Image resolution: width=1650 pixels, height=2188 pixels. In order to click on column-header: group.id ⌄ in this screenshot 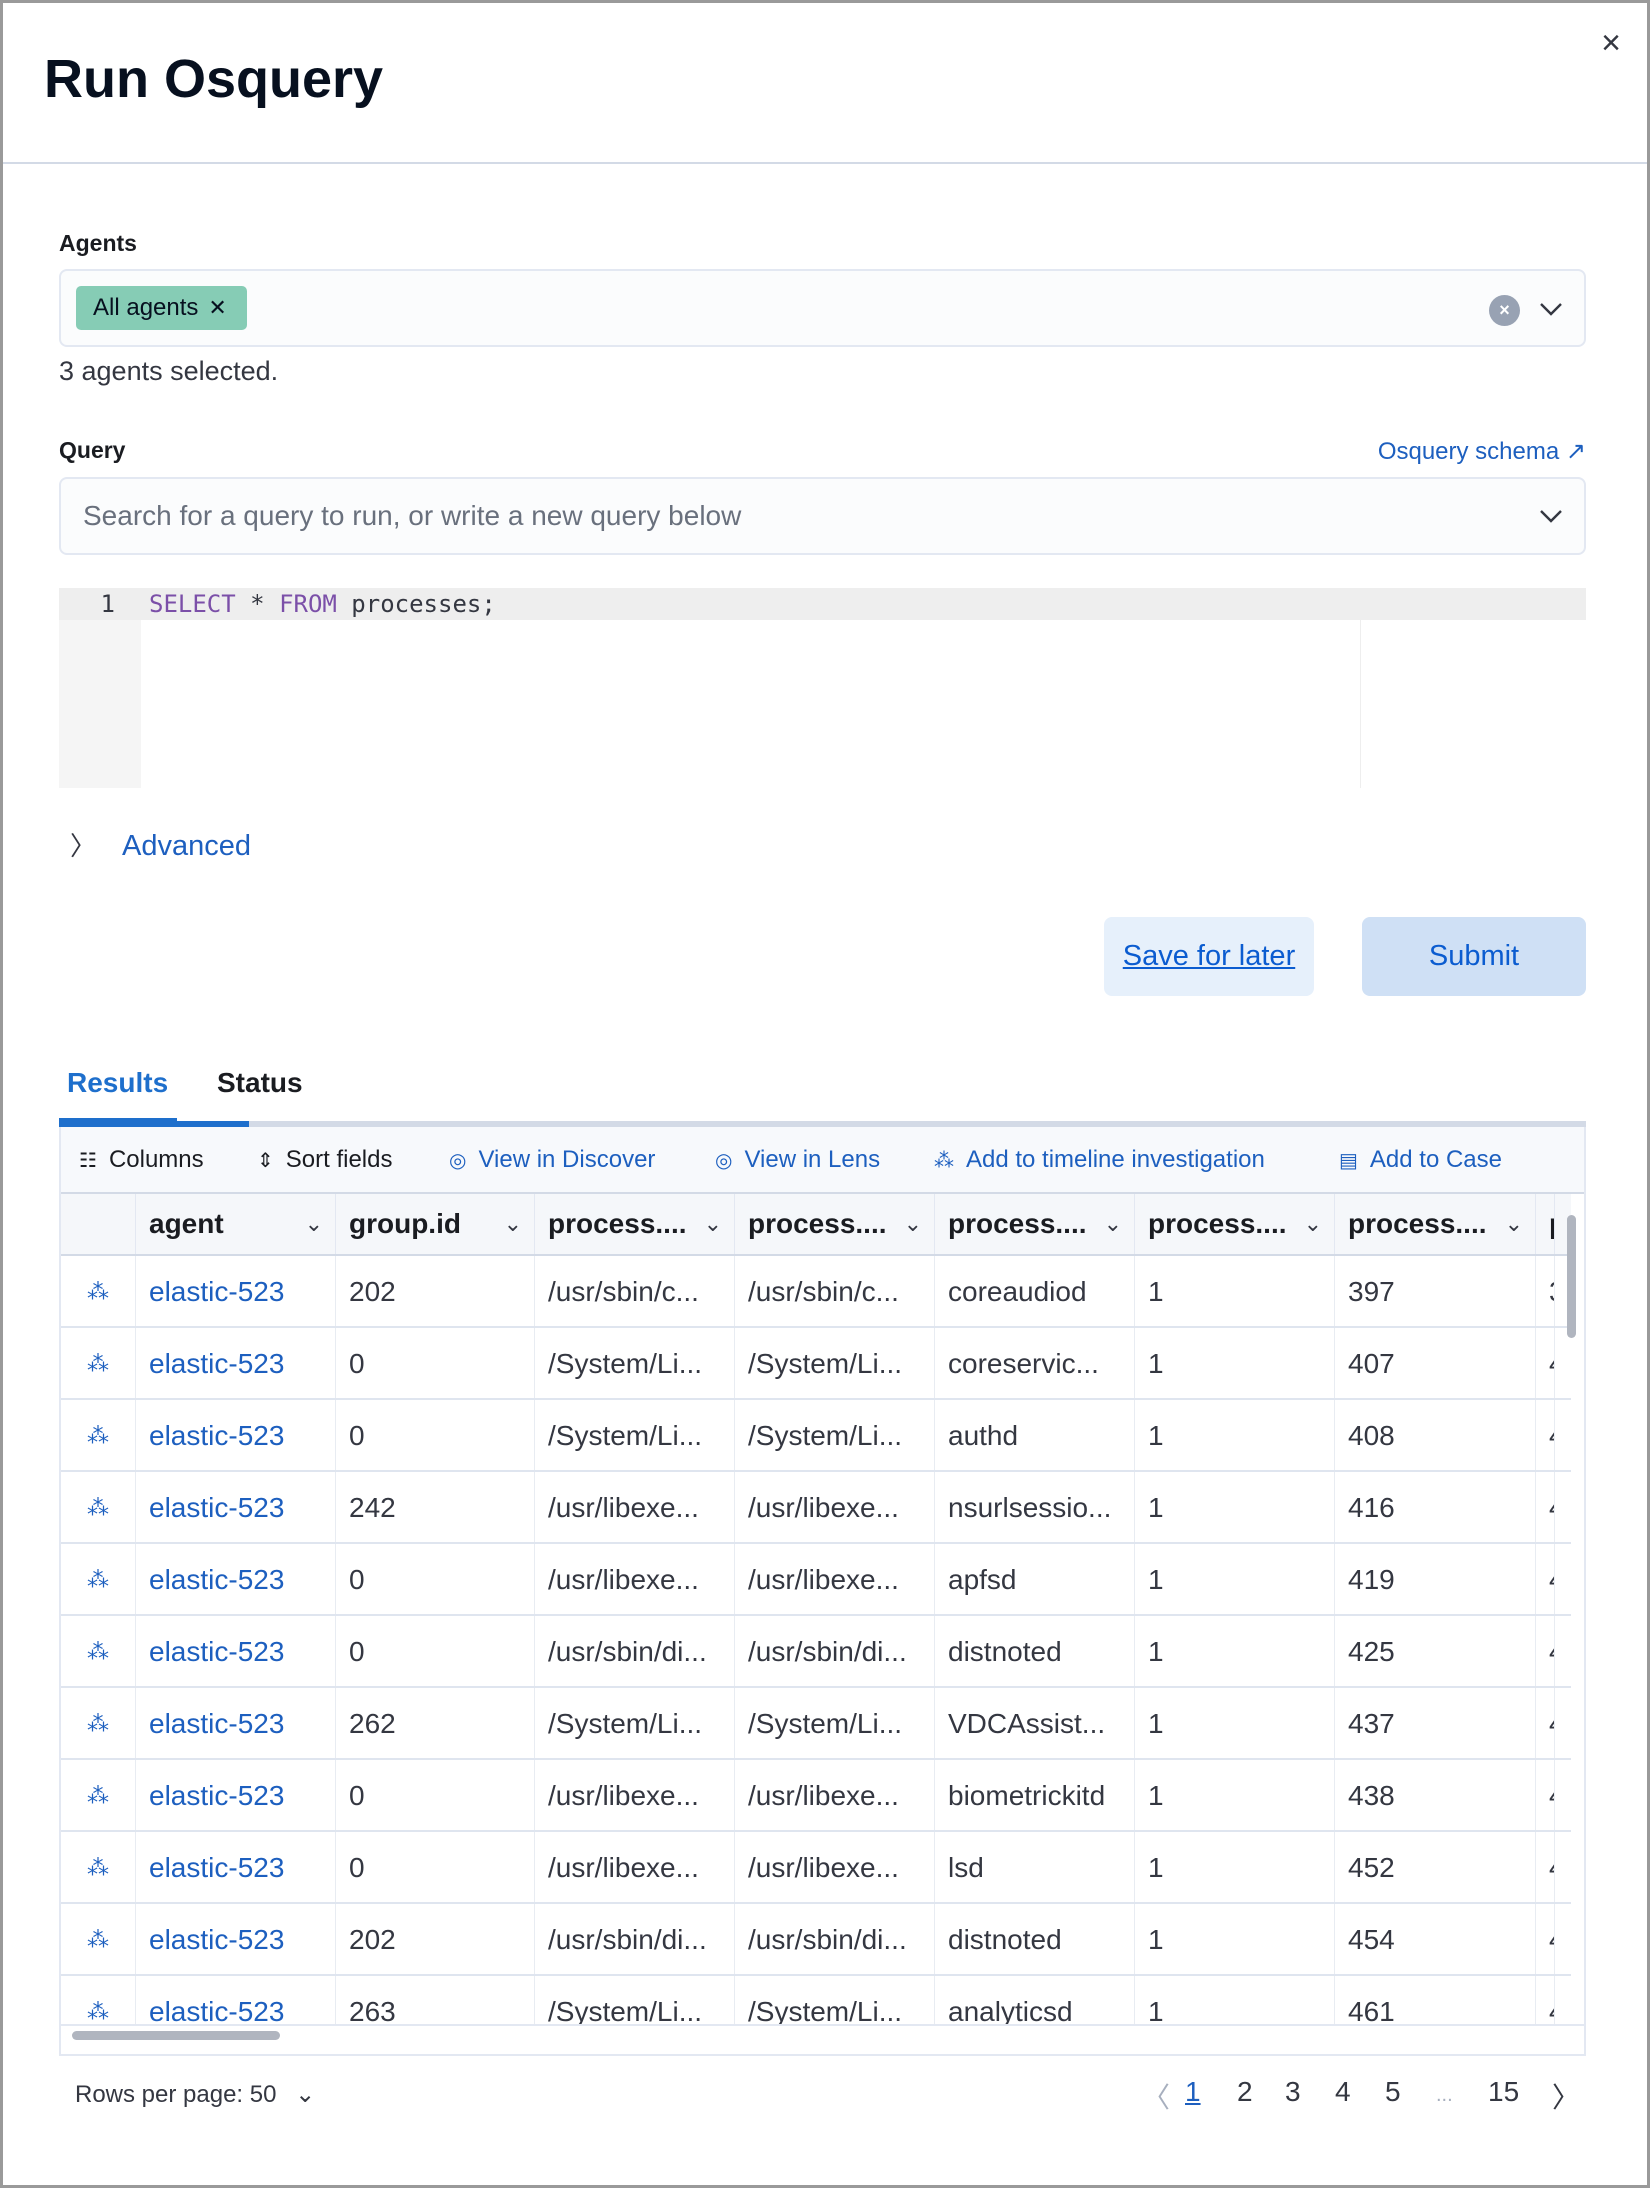, I will do `click(435, 1224)`.